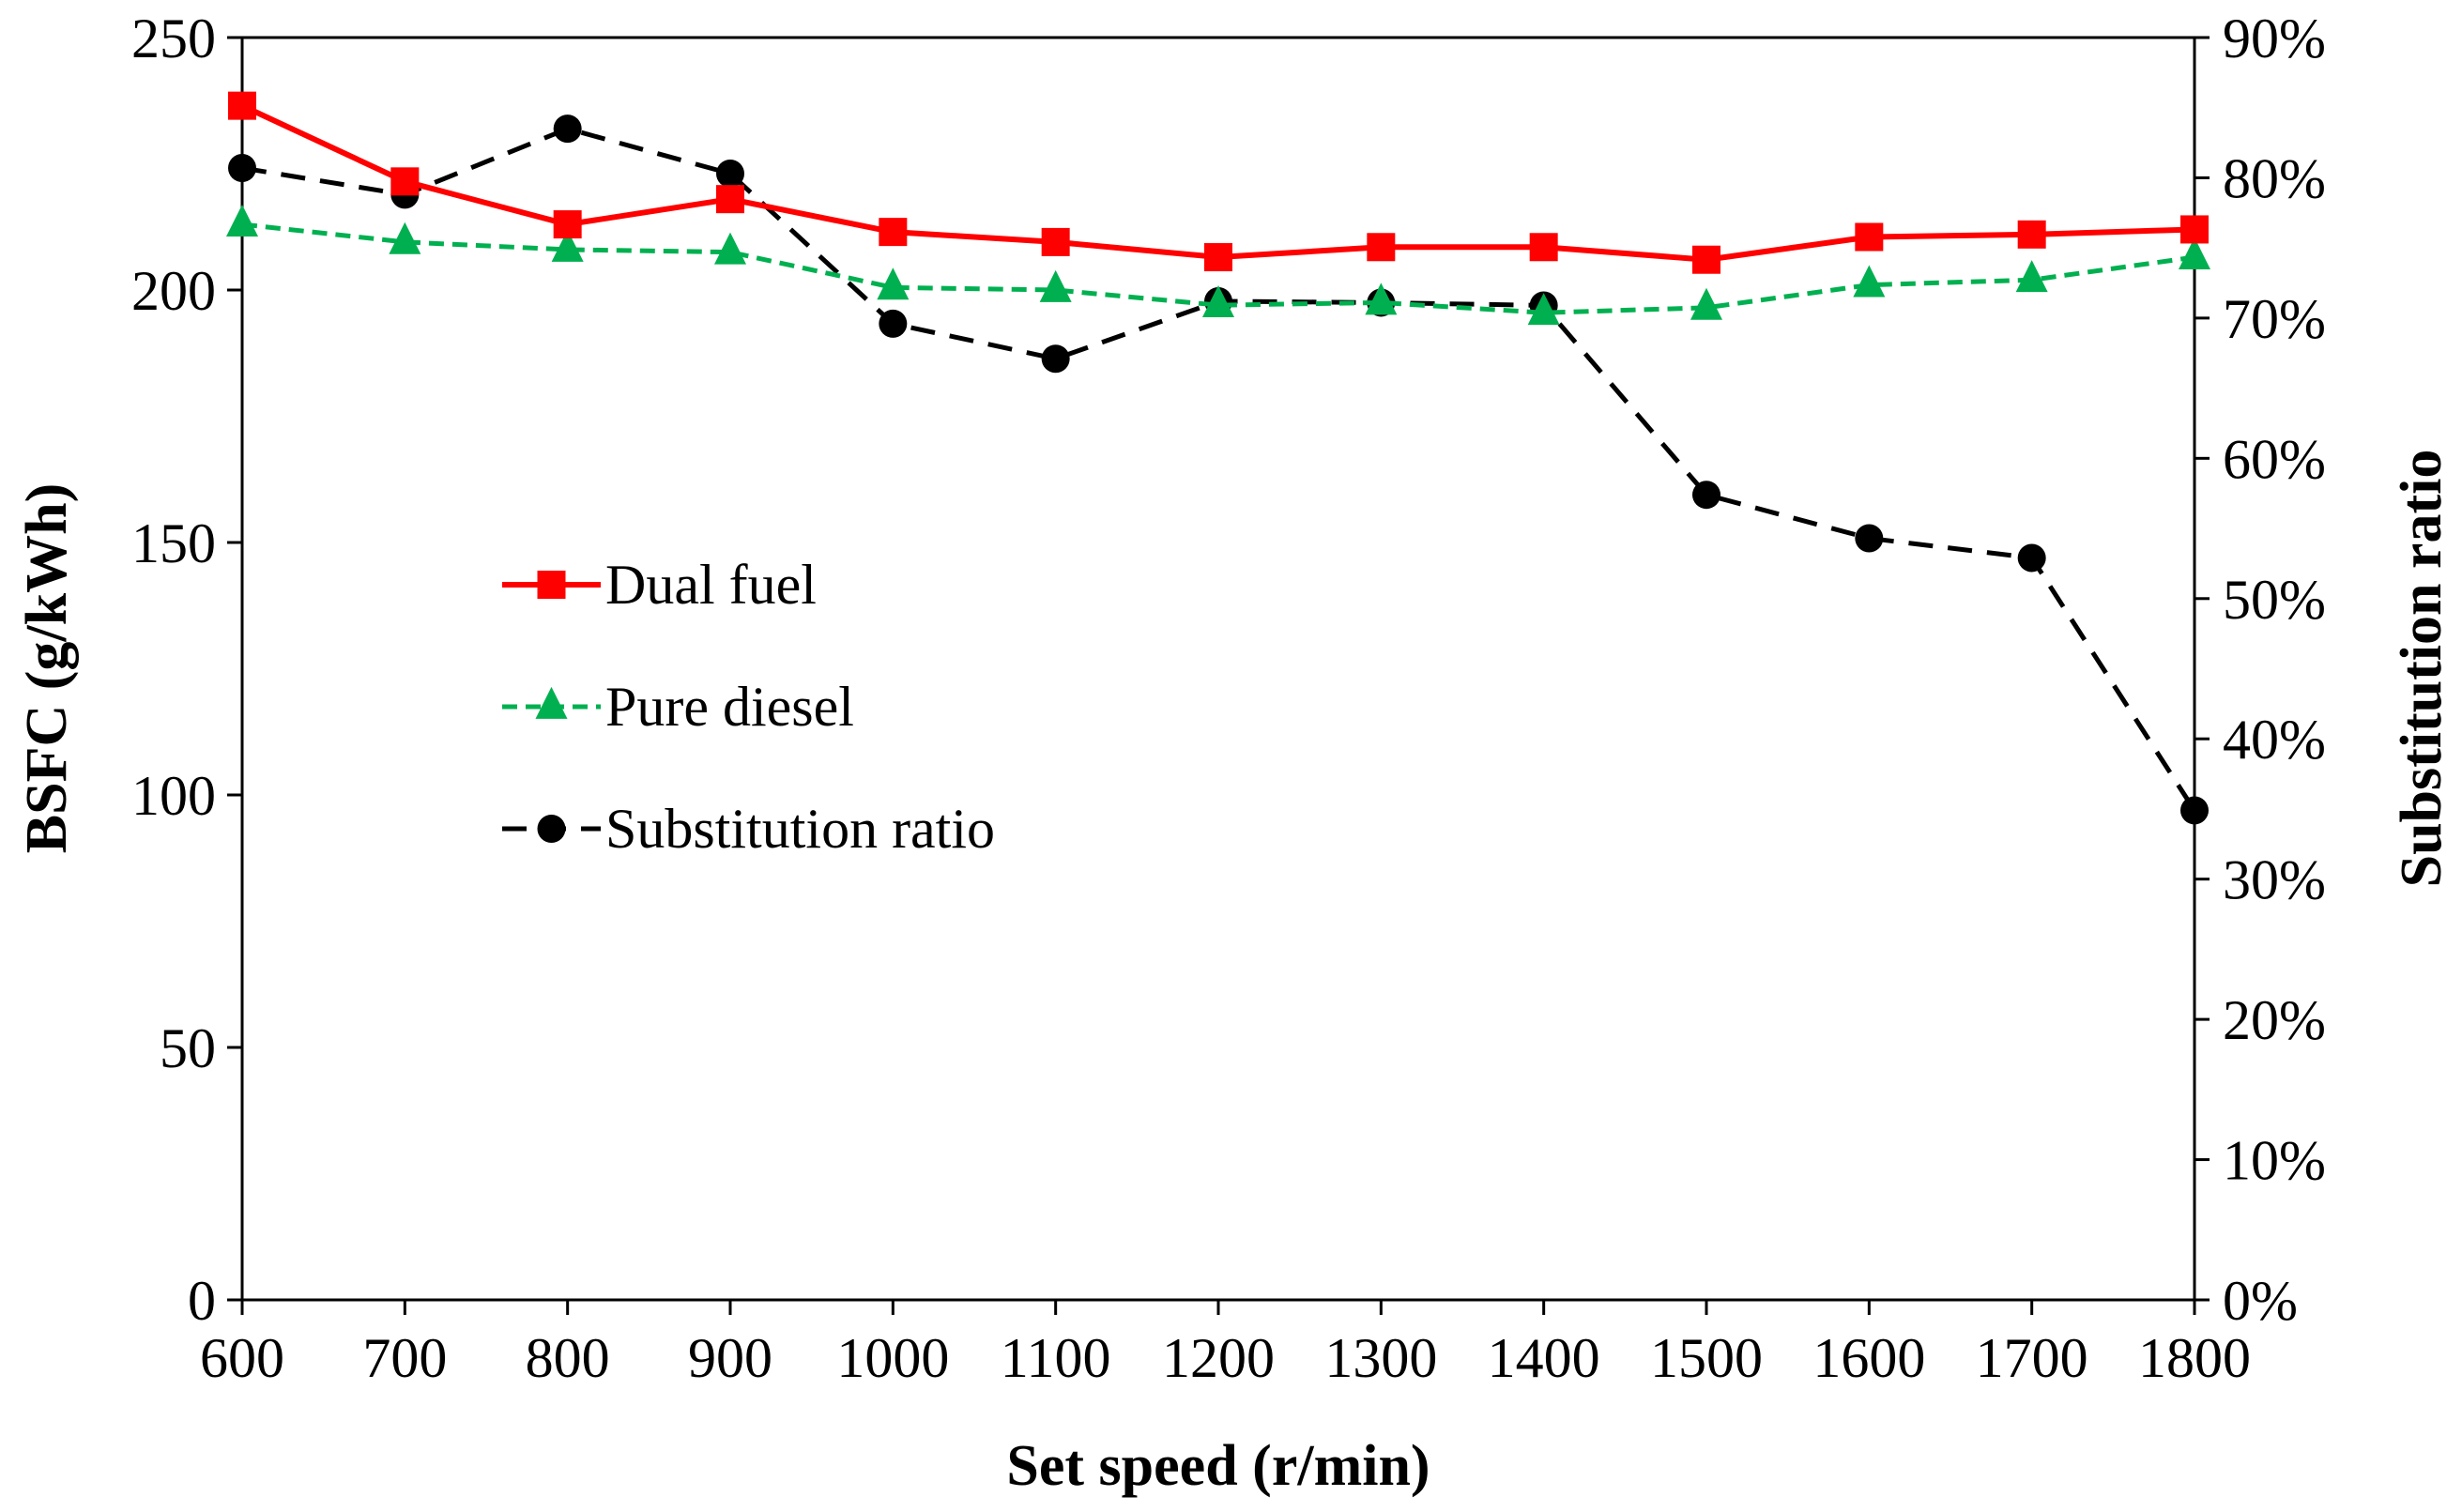  Describe the element at coordinates (892, 1358) in the screenshot. I see `x-tick-label: 1000` at that location.